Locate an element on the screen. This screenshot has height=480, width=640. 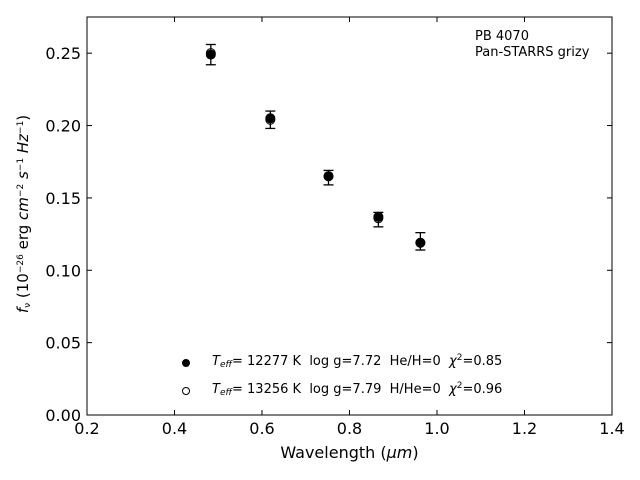
data-points-group is located at coordinates (315, 147).